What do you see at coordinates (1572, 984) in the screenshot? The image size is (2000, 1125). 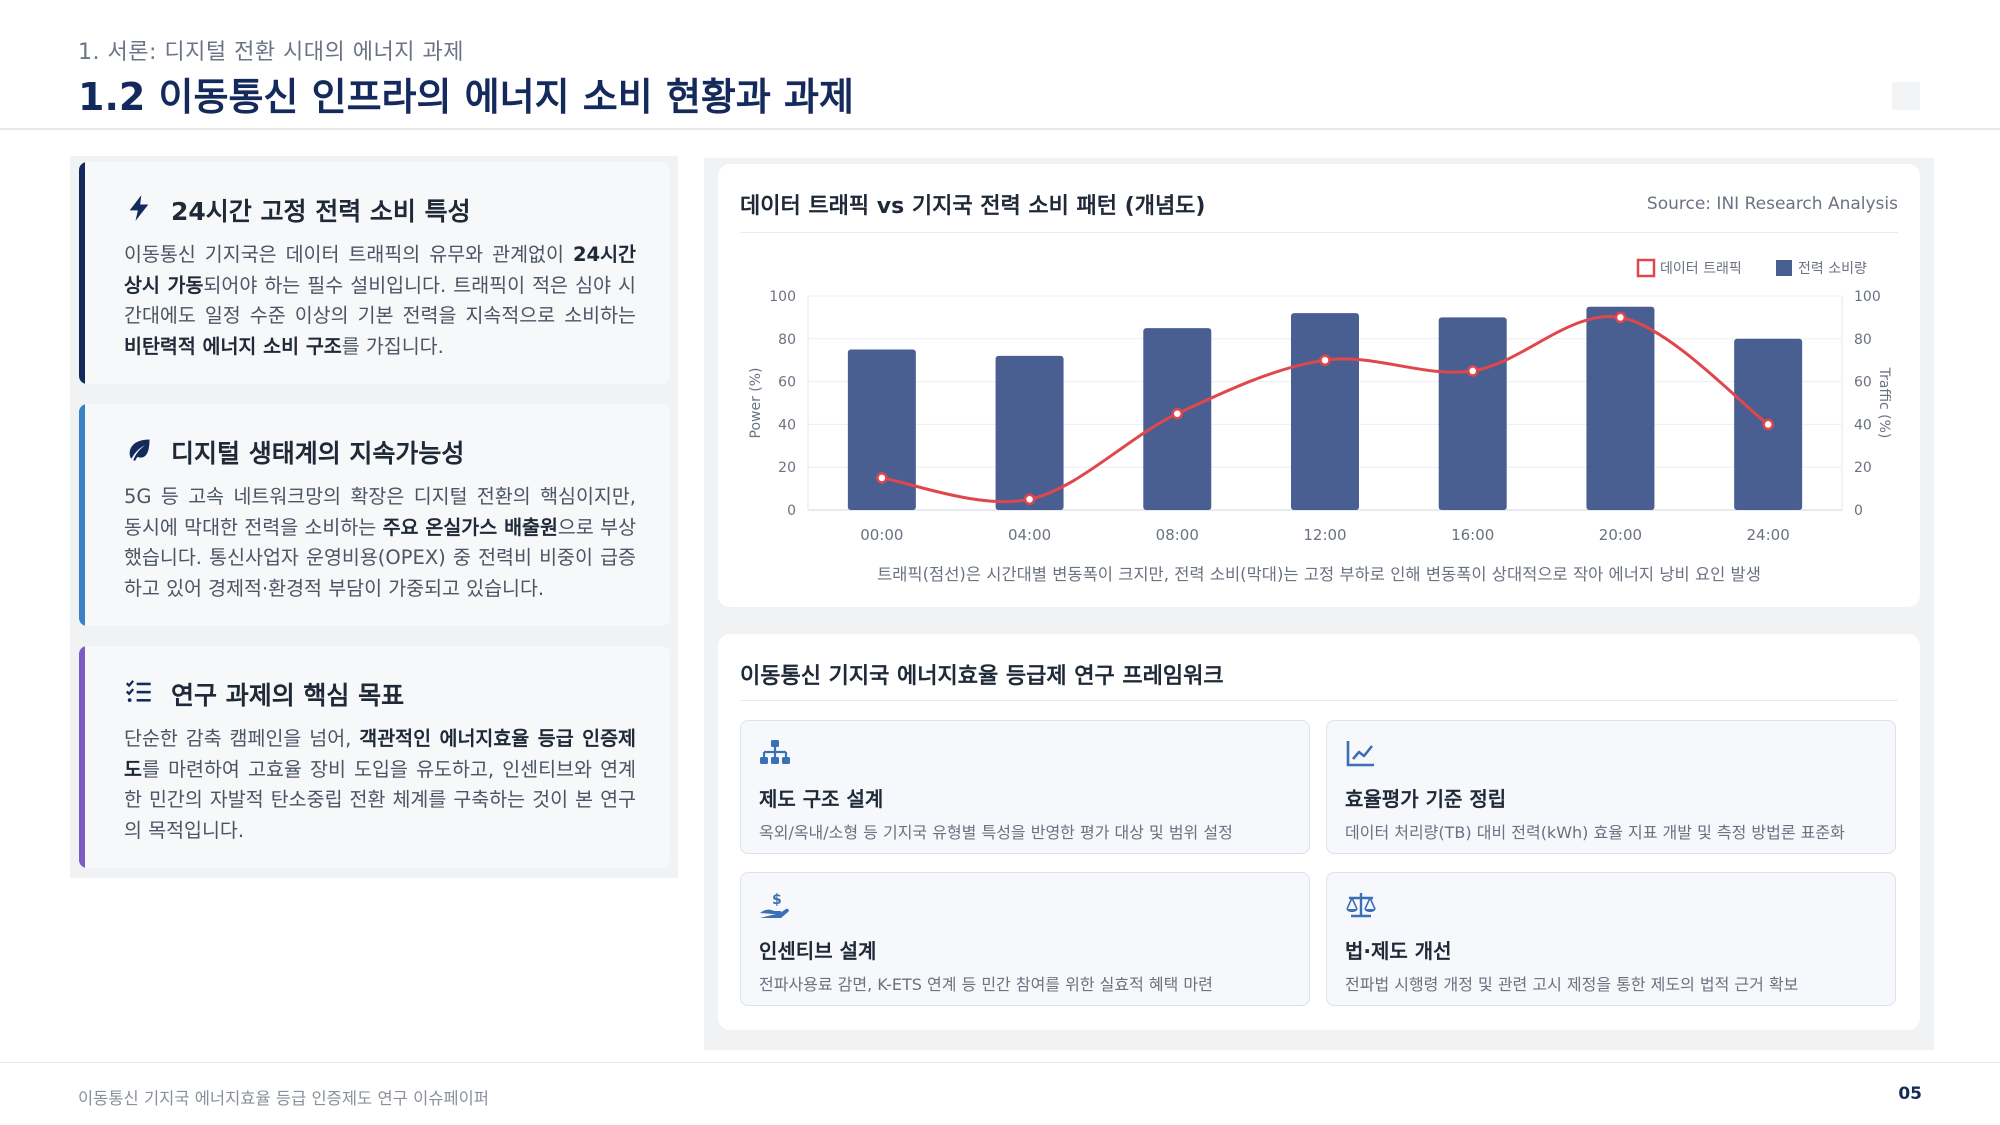 I see `framework-item-desc: 전파법 시행령 개정 및 관련 고시 제정을 통한 제도의 법적 근거 확보` at bounding box center [1572, 984].